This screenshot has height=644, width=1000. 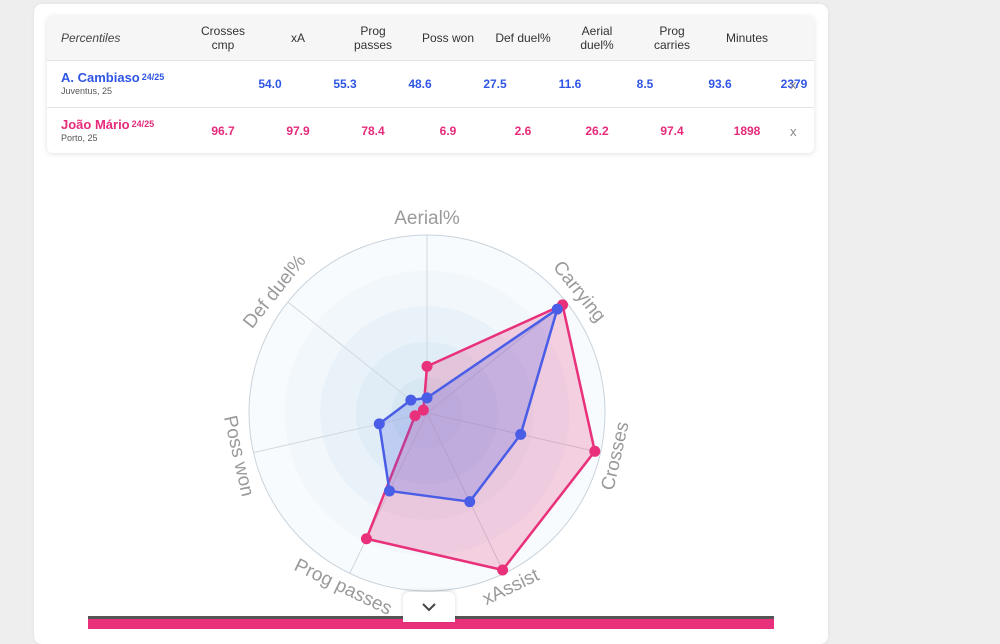 What do you see at coordinates (597, 38) in the screenshot?
I see `header-aerial-duel: Aerial duel%` at bounding box center [597, 38].